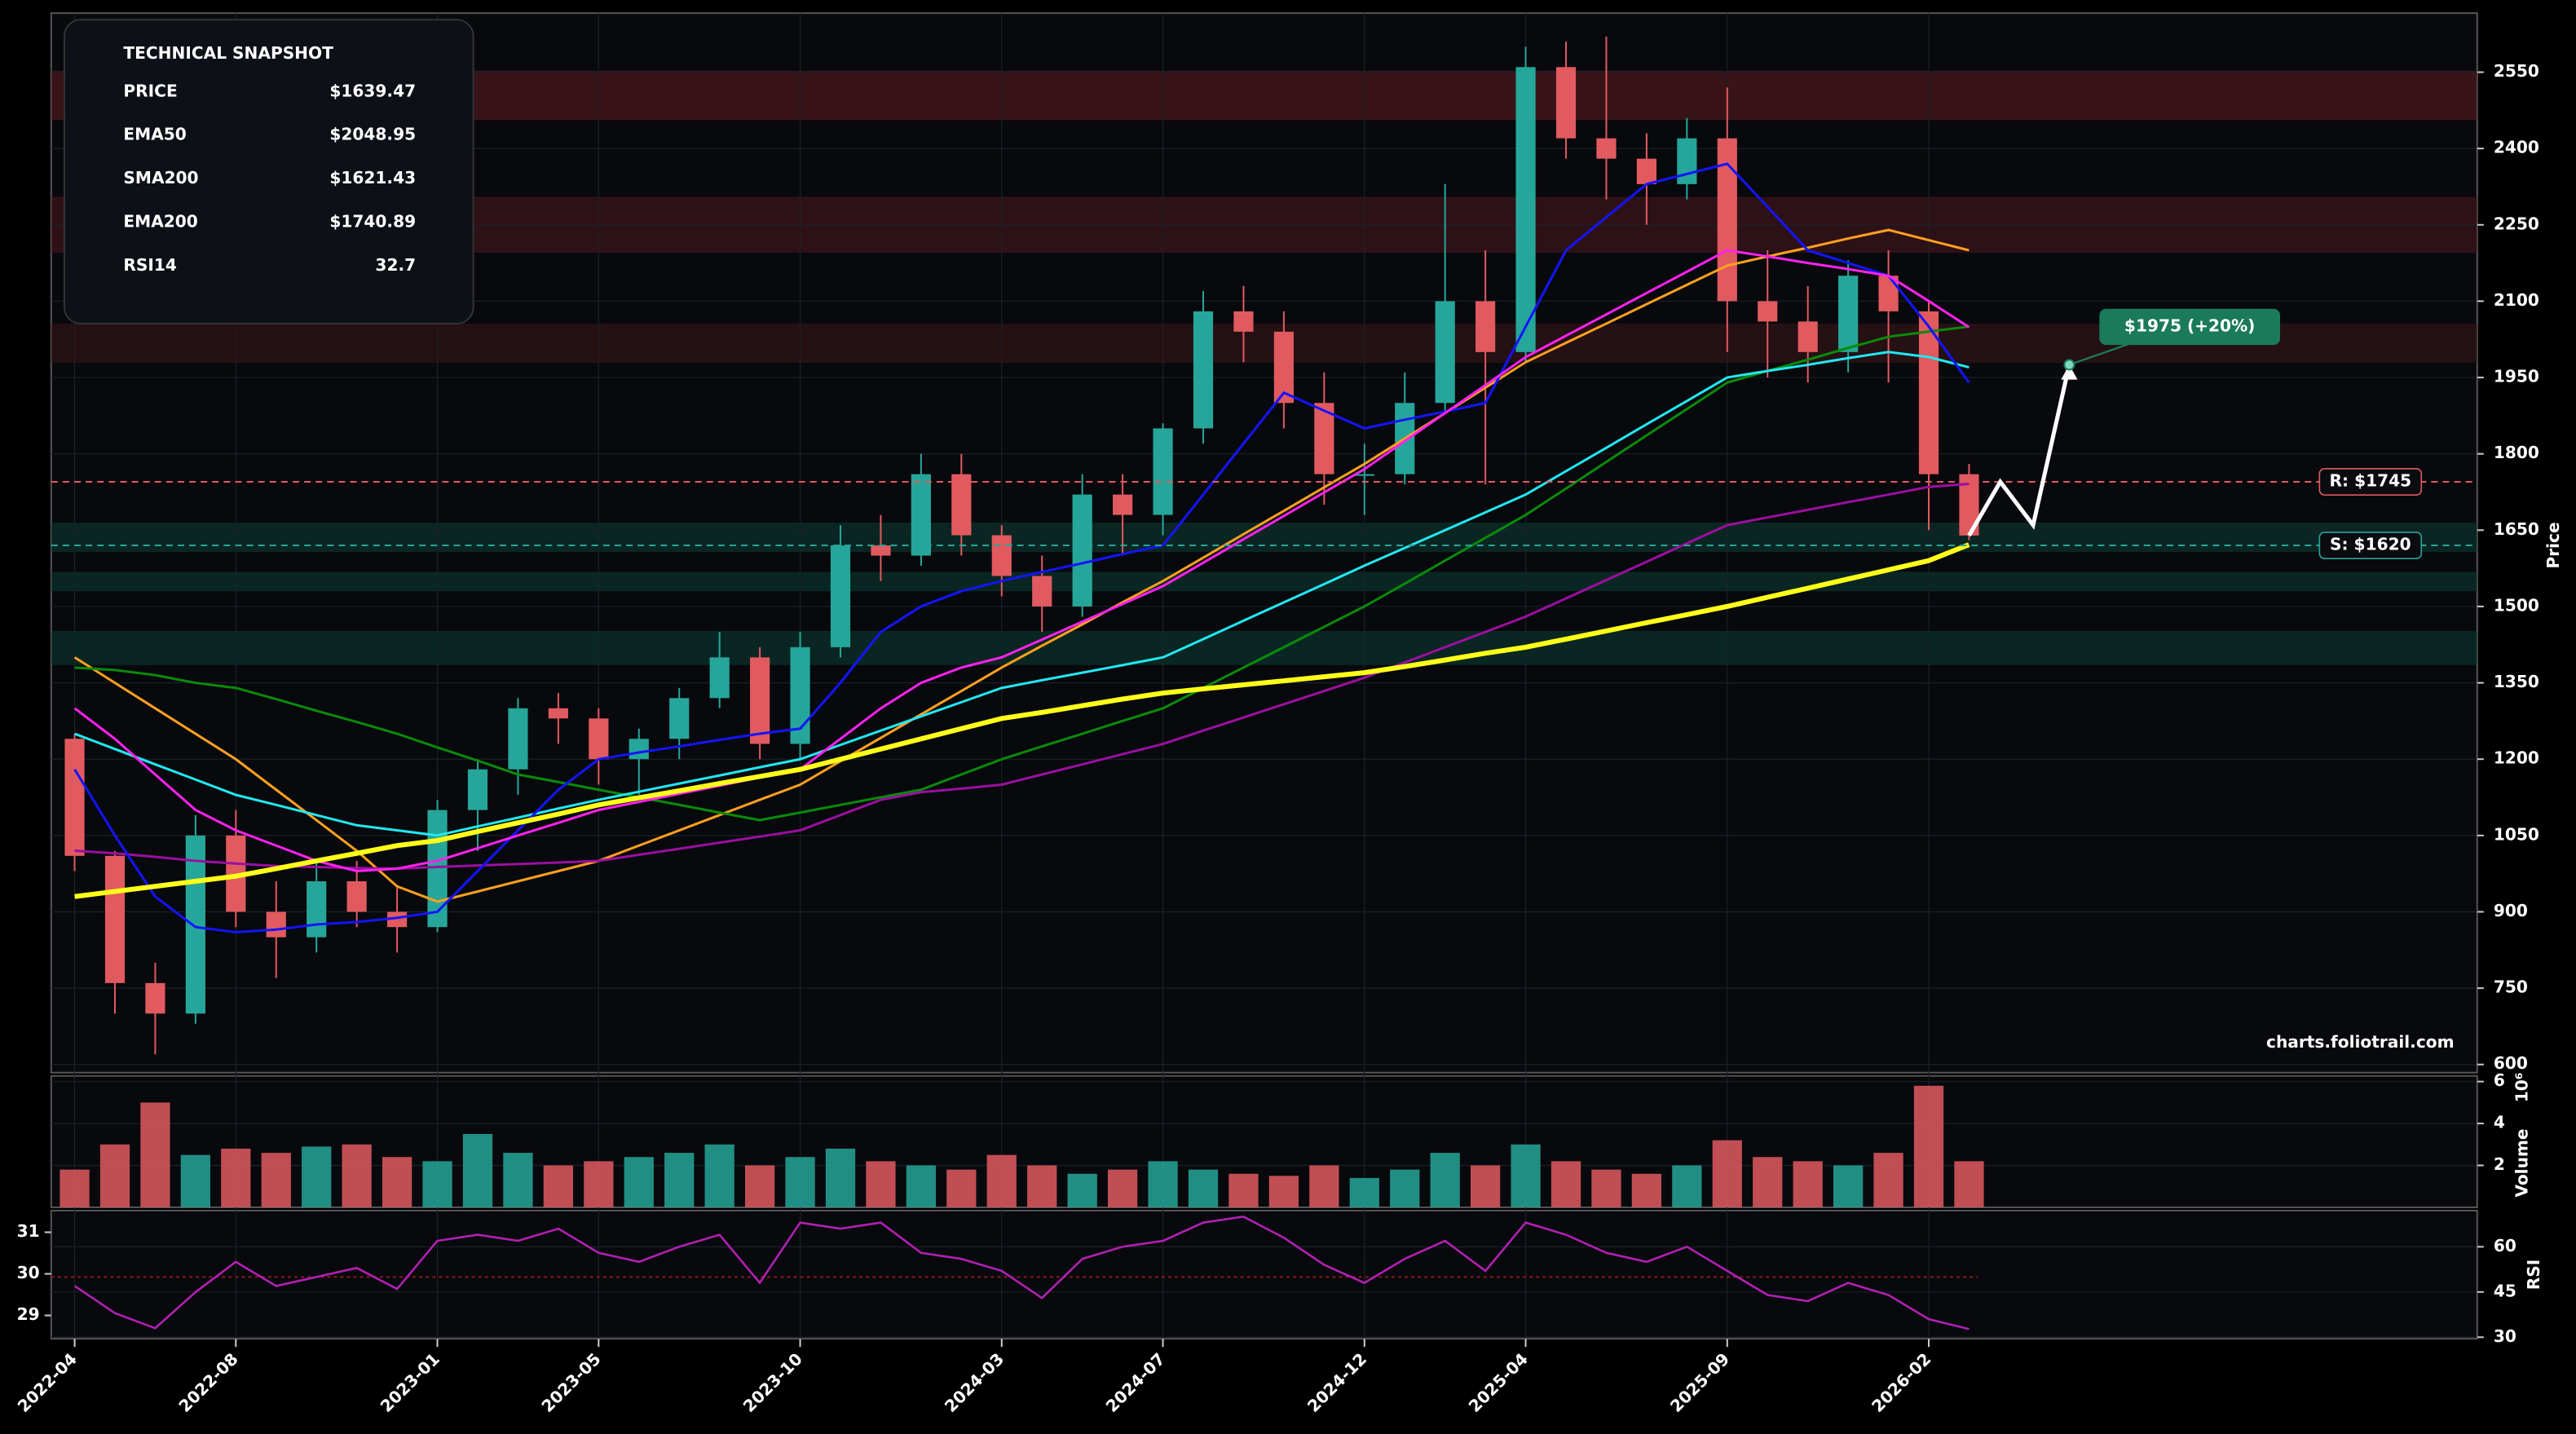 This screenshot has width=2576, height=1434. What do you see at coordinates (28, 1314) in the screenshot?
I see `y-tick-label: 29` at bounding box center [28, 1314].